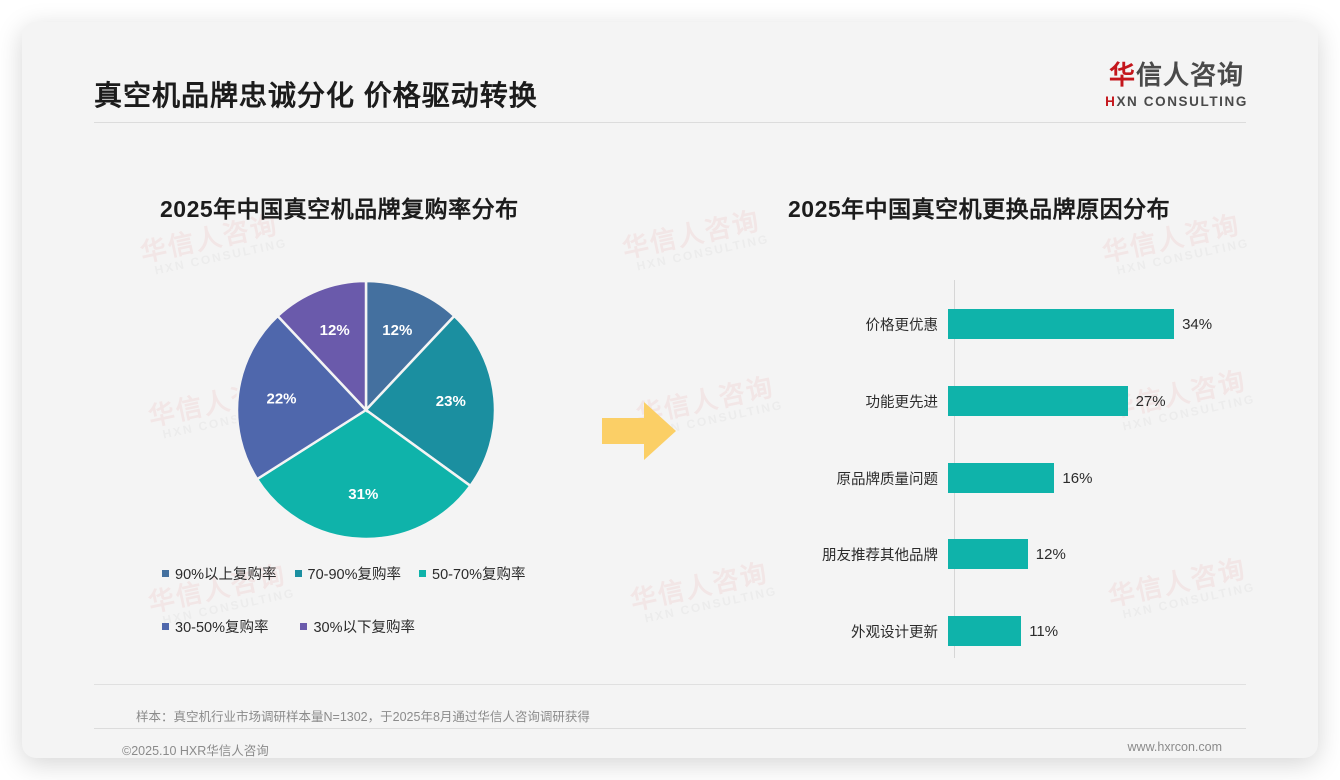 This screenshot has height=780, width=1340. I want to click on logo-english-rest: XN CONSULTING, so click(1182, 101).